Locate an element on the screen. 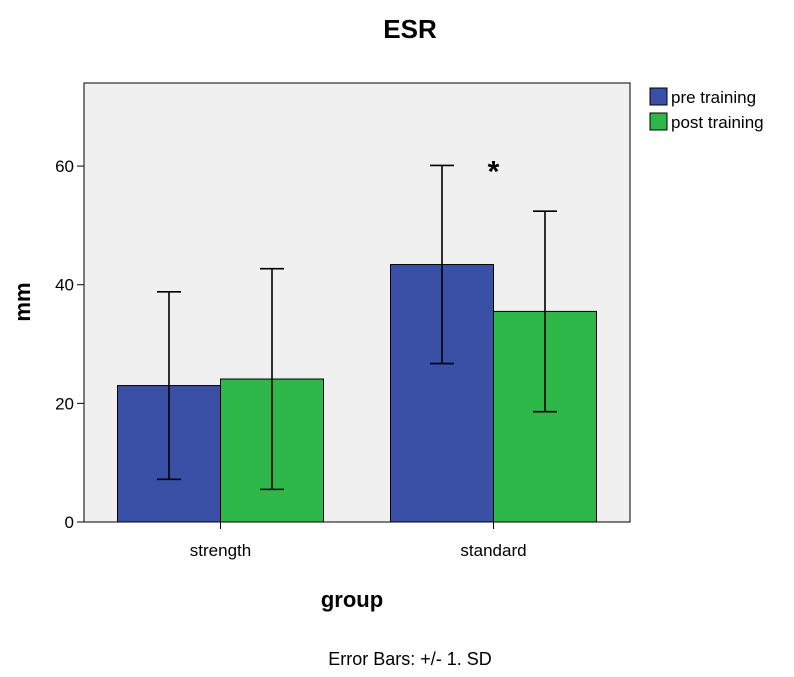 The height and width of the screenshot is (677, 794). significance-marker: * is located at coordinates (494, 171).